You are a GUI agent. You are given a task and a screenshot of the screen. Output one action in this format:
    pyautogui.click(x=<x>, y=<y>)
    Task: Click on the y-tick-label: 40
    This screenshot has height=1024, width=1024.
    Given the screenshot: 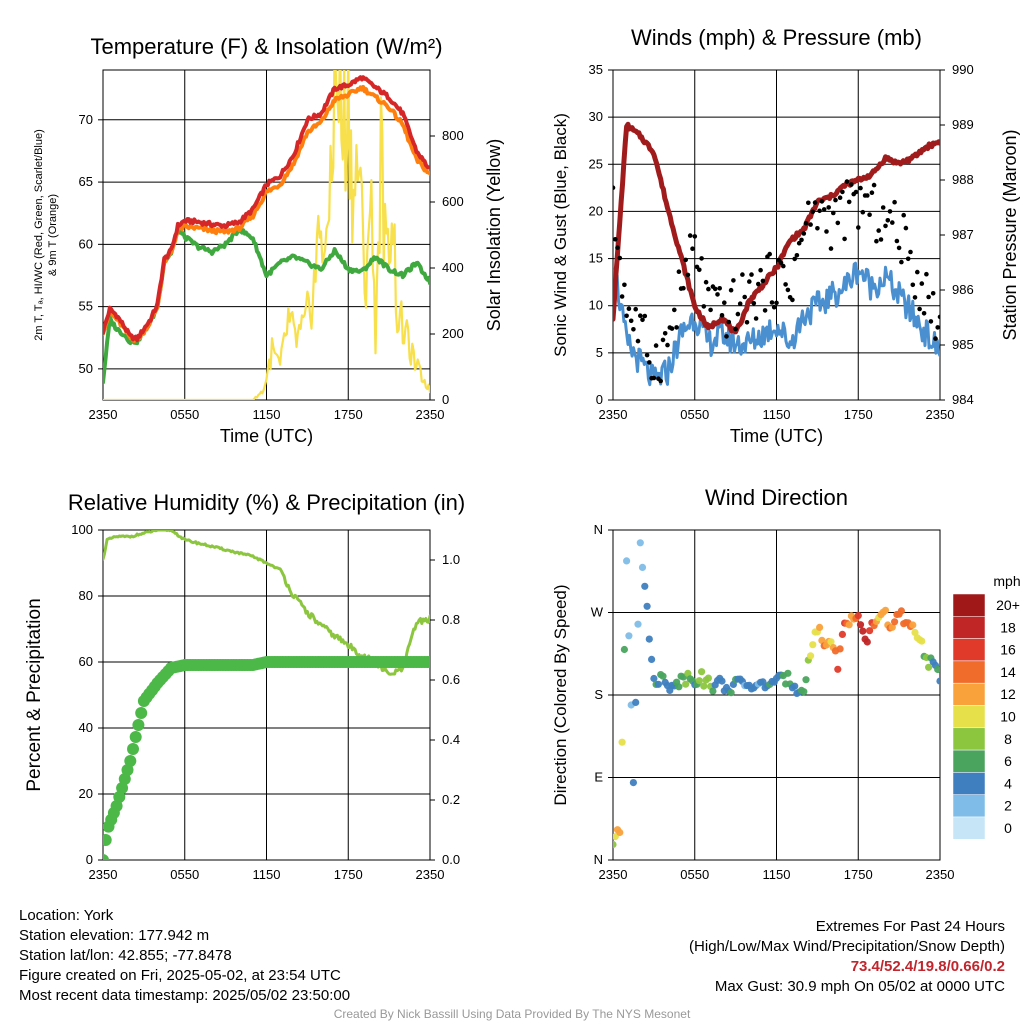 What is the action you would take?
    pyautogui.click(x=86, y=727)
    